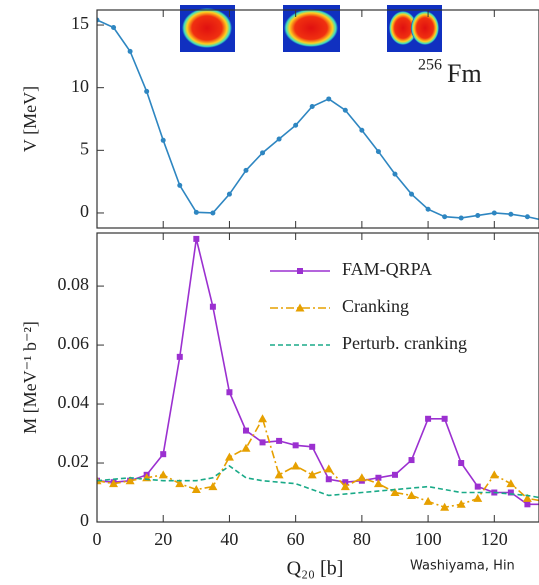 This screenshot has width=539, height=585. Describe the element at coordinates (74, 343) in the screenshot. I see `y-tick-label: 0.06` at that location.